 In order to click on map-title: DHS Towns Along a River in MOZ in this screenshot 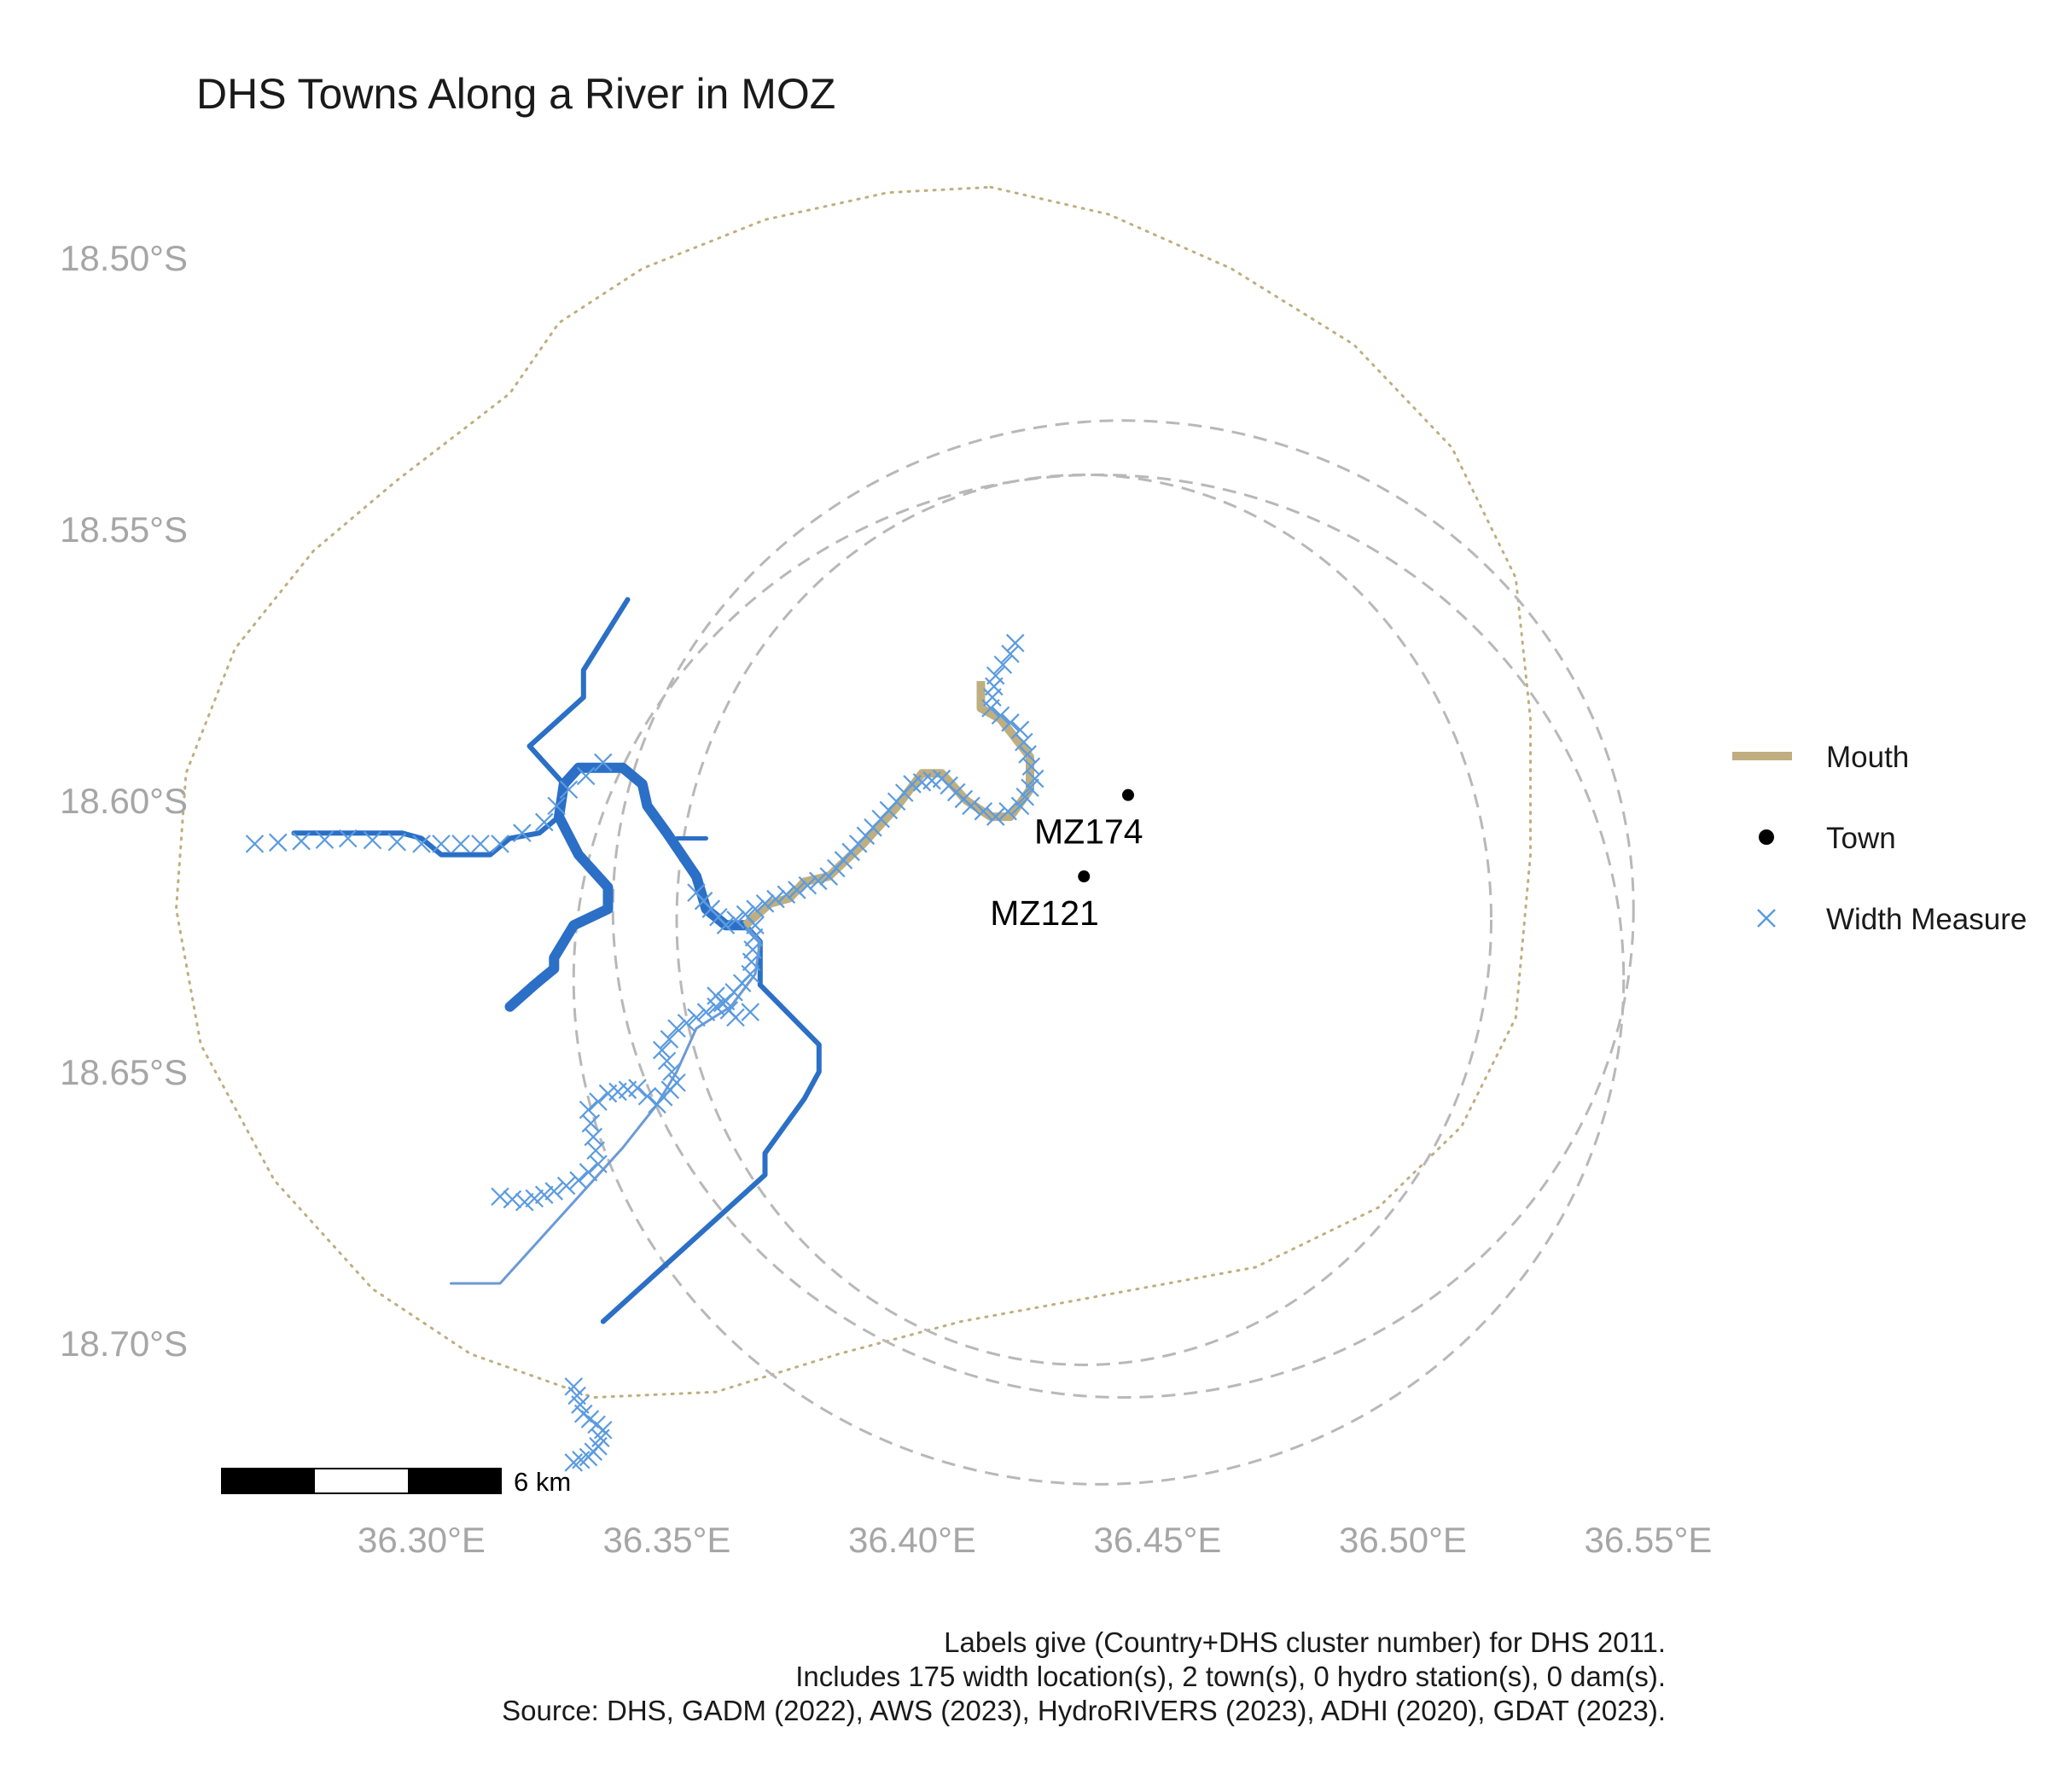, I will do `click(515, 94)`.